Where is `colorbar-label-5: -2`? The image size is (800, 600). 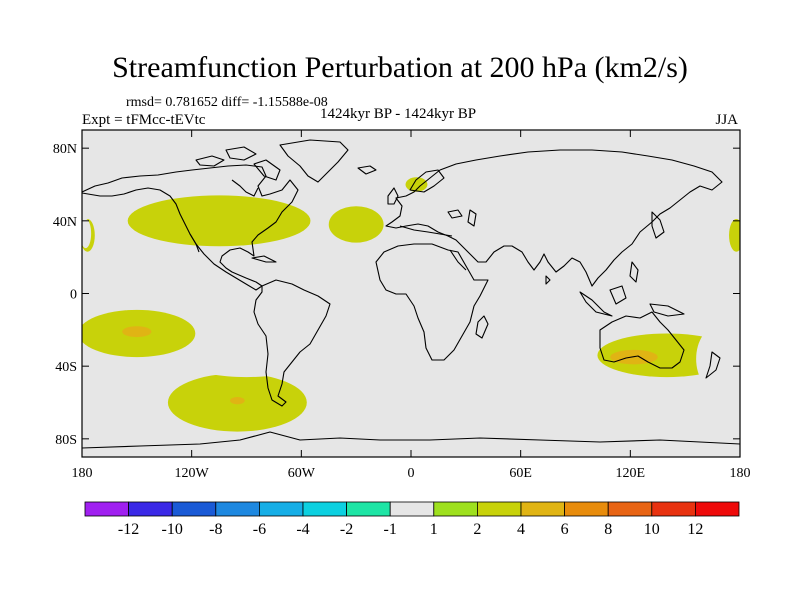 colorbar-label-5: -2 is located at coordinates (346, 529).